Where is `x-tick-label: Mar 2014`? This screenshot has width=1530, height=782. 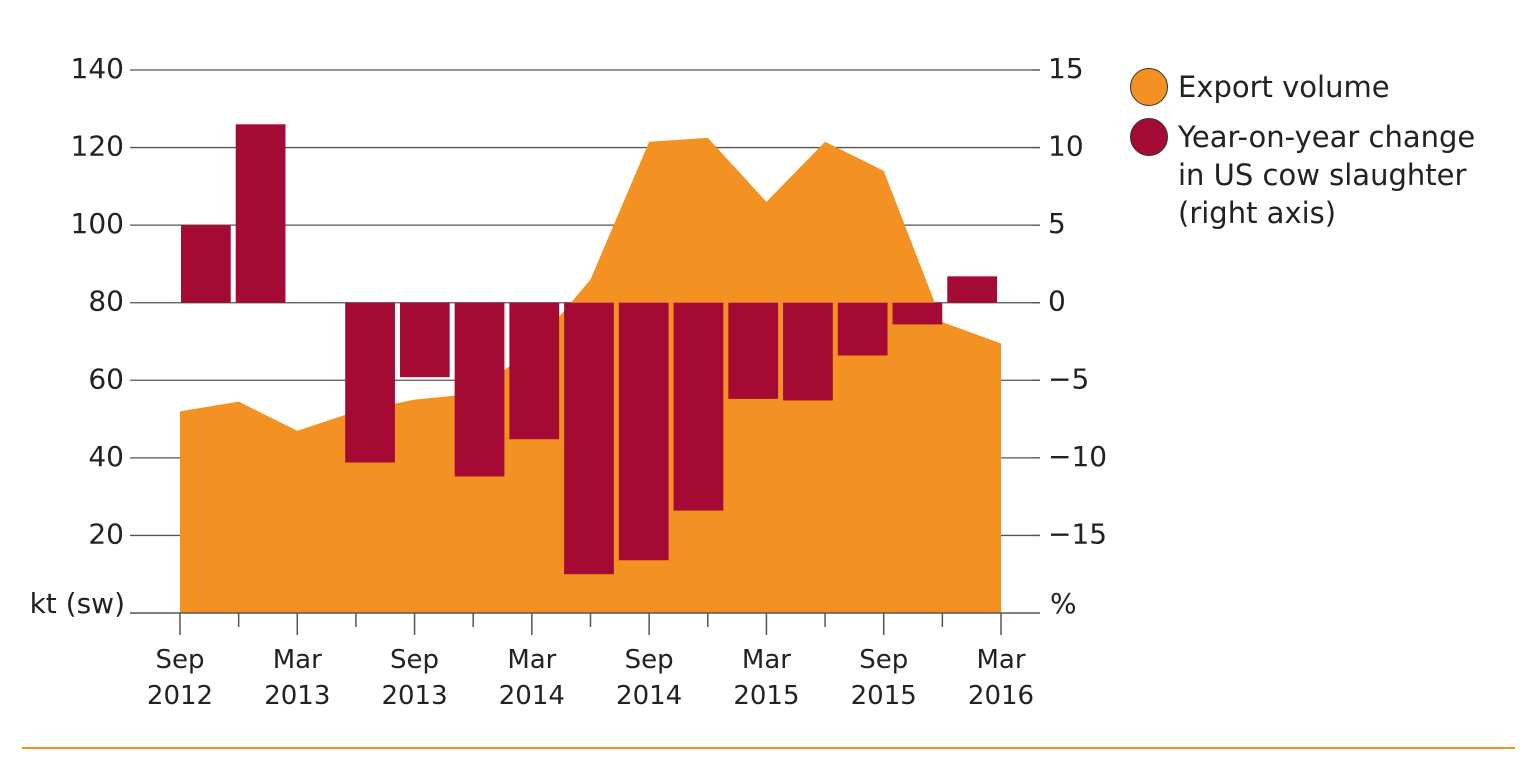
x-tick-label: Mar 2014 is located at coordinates (531, 678).